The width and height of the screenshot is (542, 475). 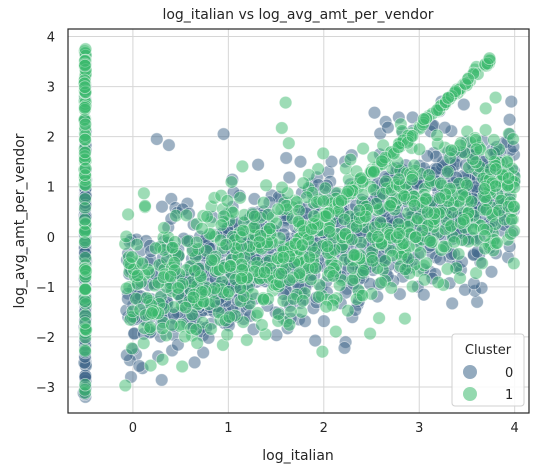 I want to click on x-tick-label: 0, so click(x=133, y=428).